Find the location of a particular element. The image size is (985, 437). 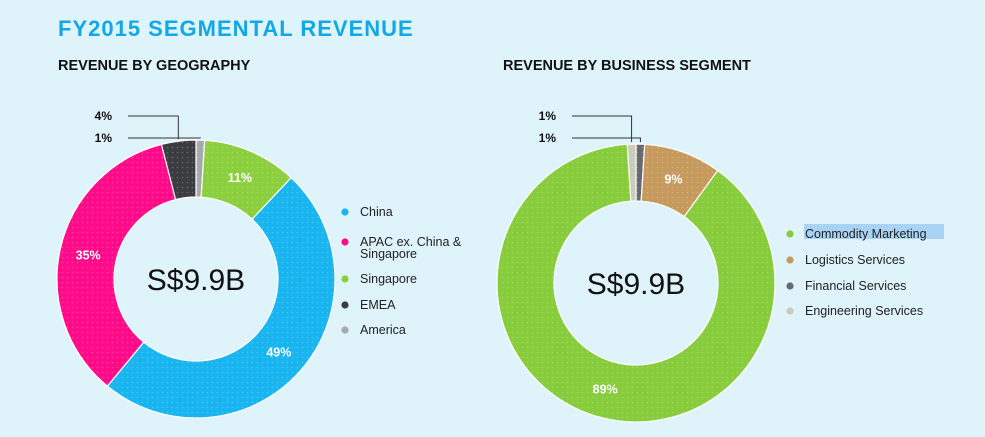

segment-slice-texture-financial-services is located at coordinates (640, 173).